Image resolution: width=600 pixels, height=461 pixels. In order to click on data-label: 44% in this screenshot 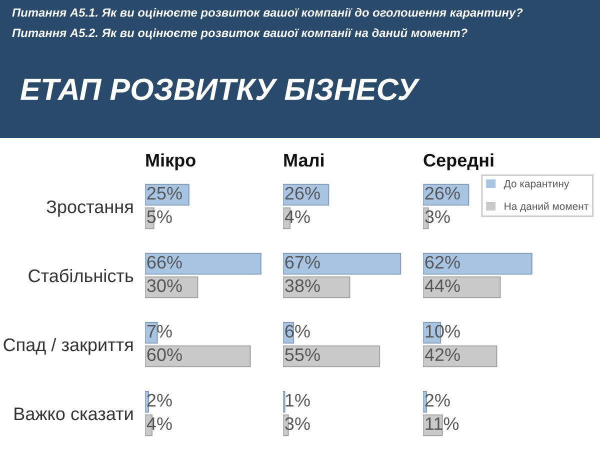, I will do `click(442, 285)`.